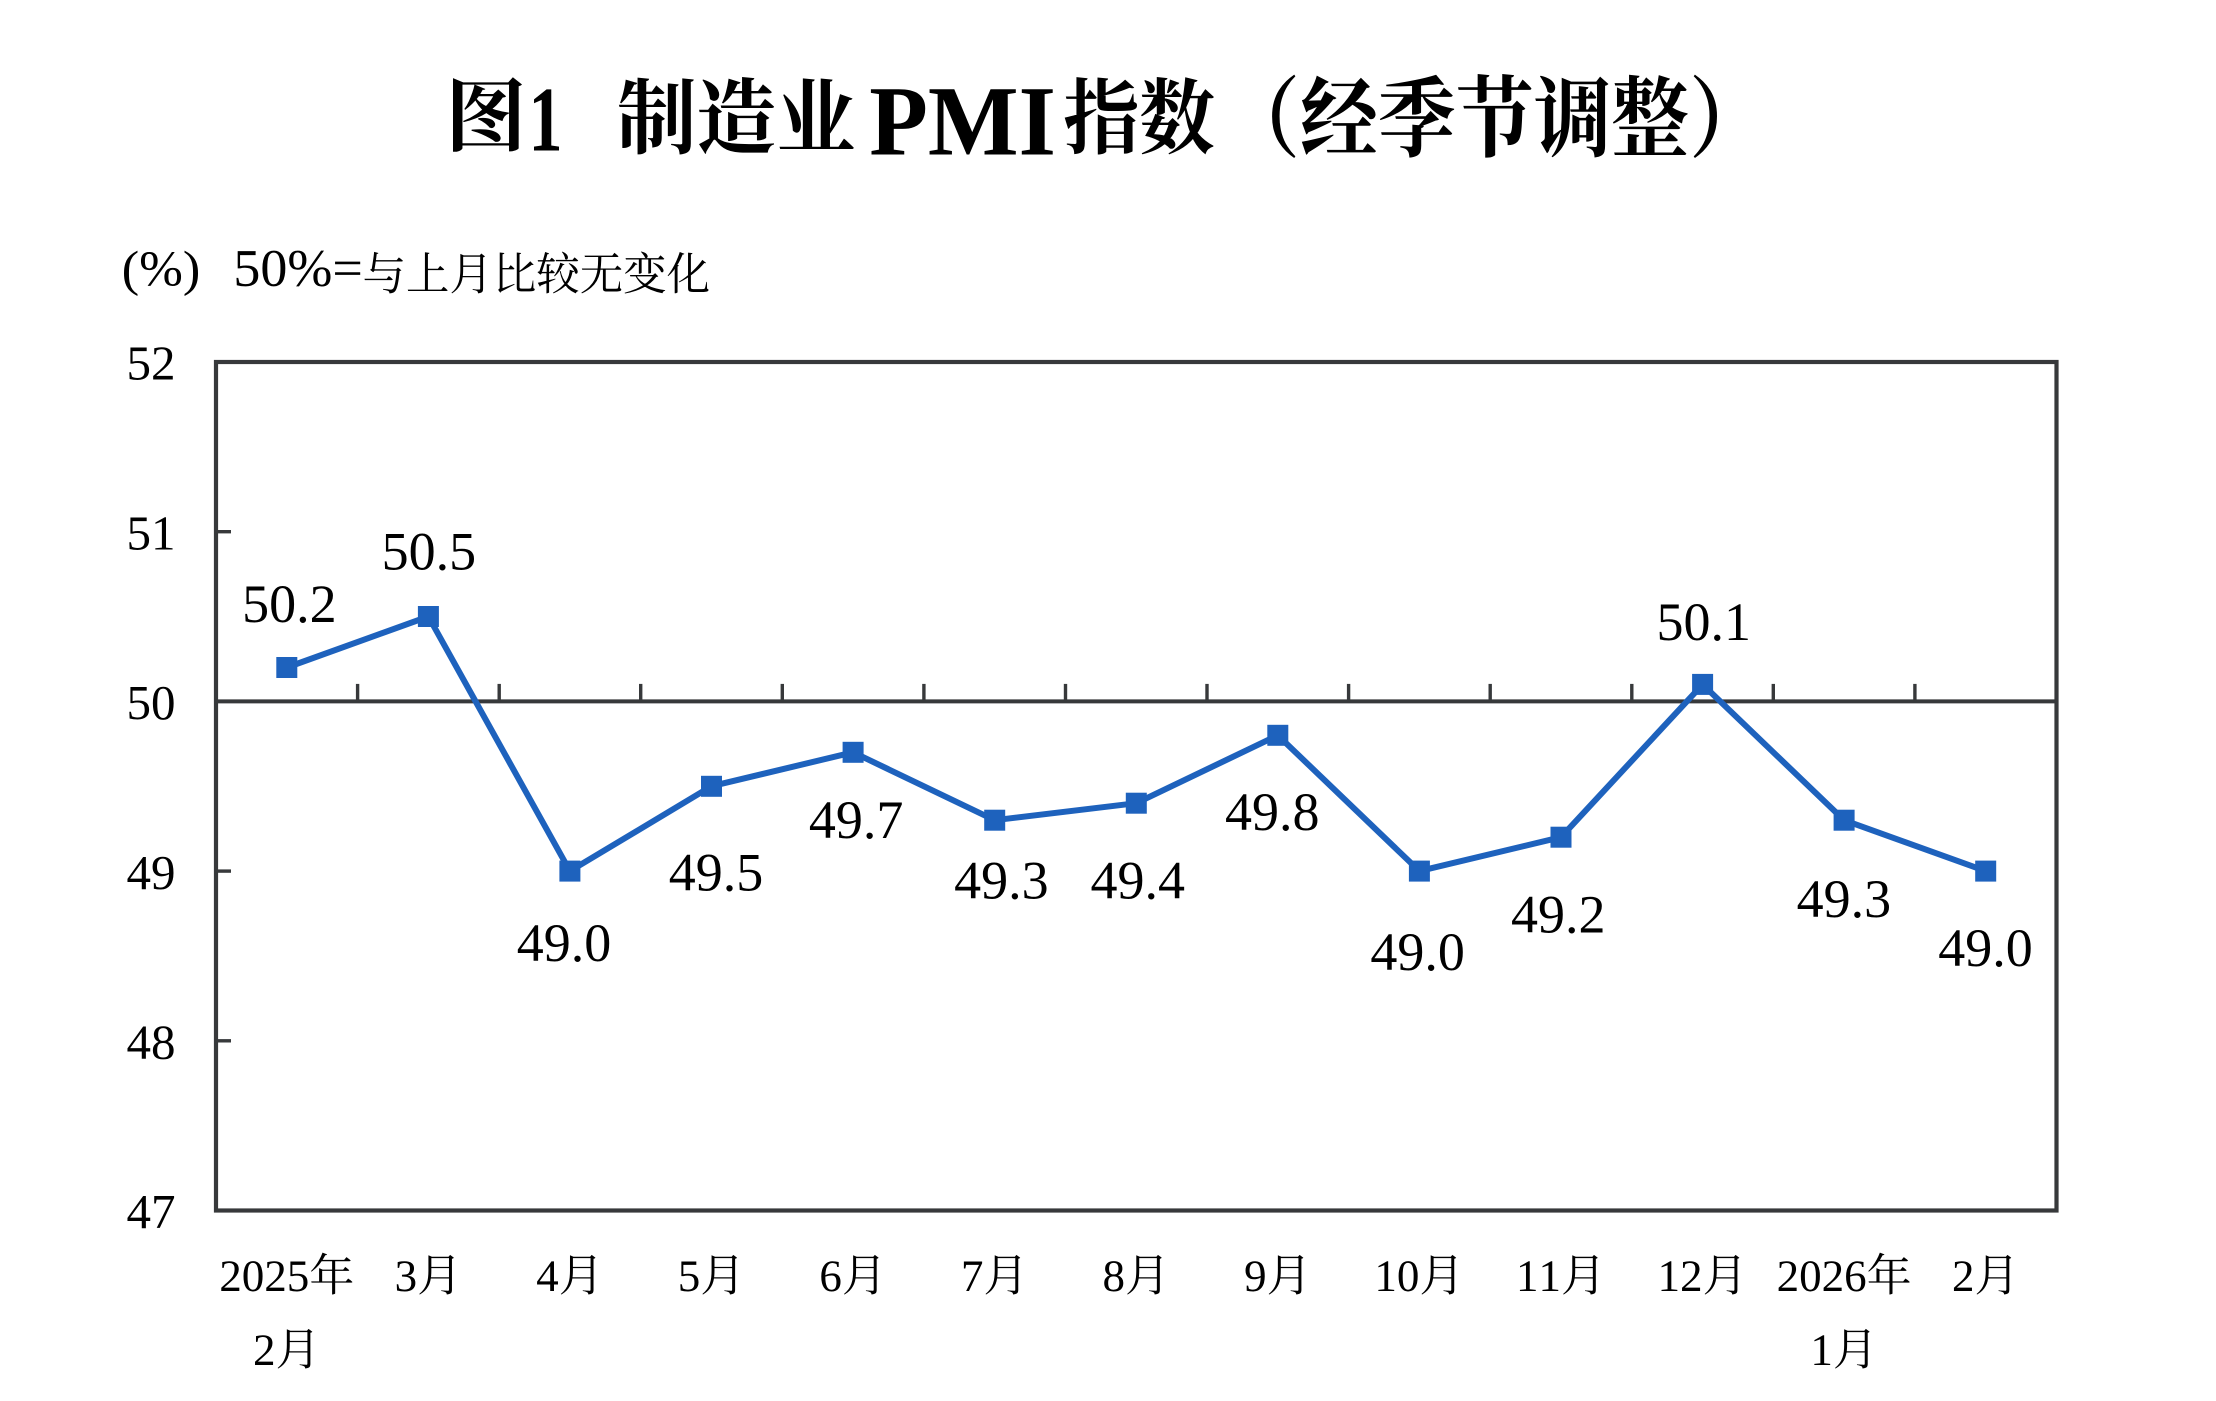 Image resolution: width=2216 pixels, height=1401 pixels. Describe the element at coordinates (856, 820) in the screenshot. I see `svg-text: 49.7` at that location.